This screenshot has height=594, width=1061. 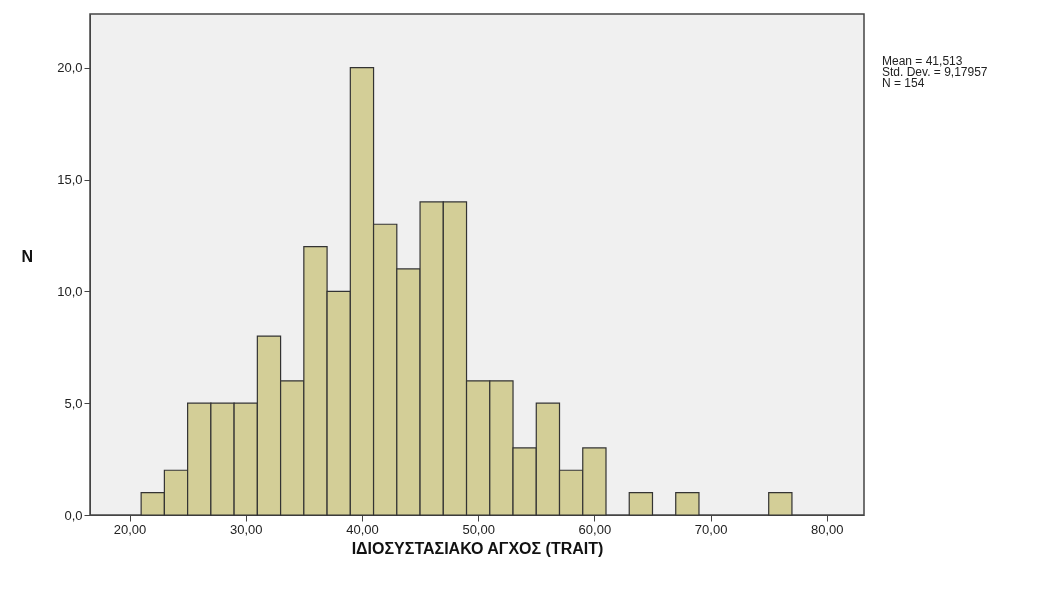 What do you see at coordinates (73, 515) in the screenshot?
I see `y-tick-label: 0,0` at bounding box center [73, 515].